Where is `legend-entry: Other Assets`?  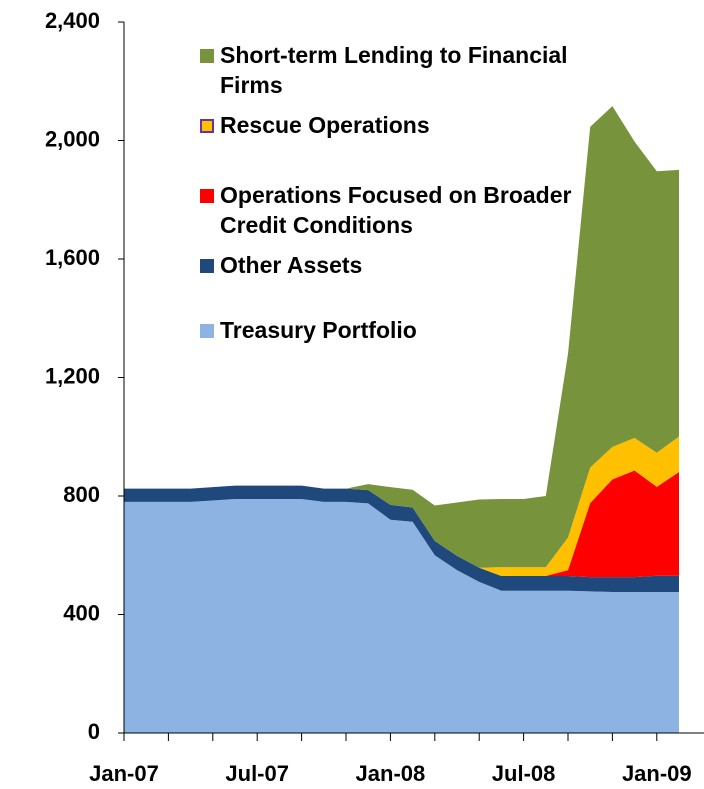
legend-entry: Other Assets is located at coordinates (400, 265).